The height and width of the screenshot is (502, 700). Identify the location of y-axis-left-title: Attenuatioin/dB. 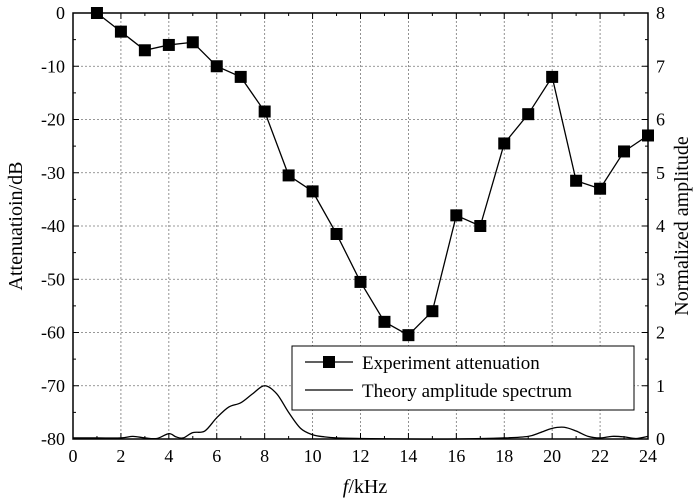
(16, 226).